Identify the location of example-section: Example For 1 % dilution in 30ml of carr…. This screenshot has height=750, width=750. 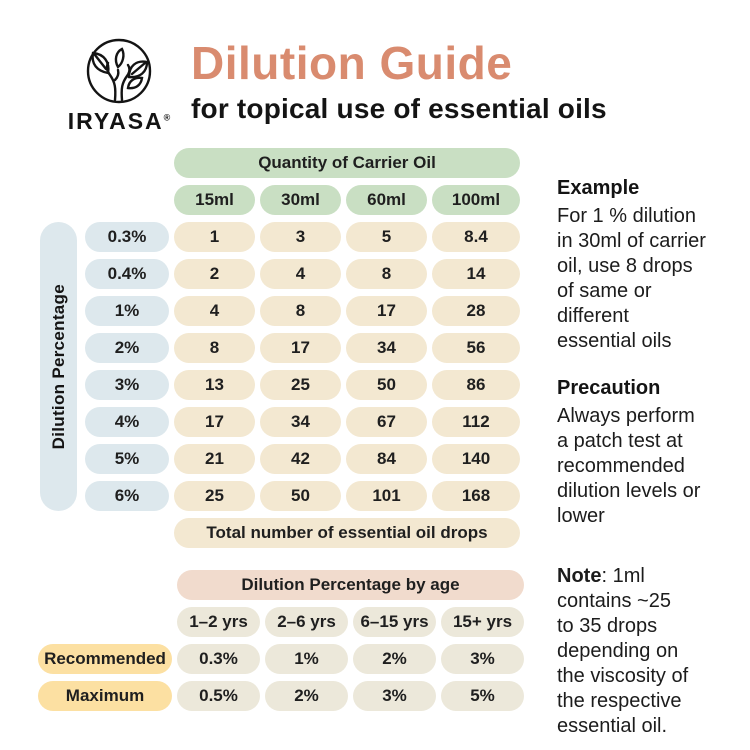
(651, 265).